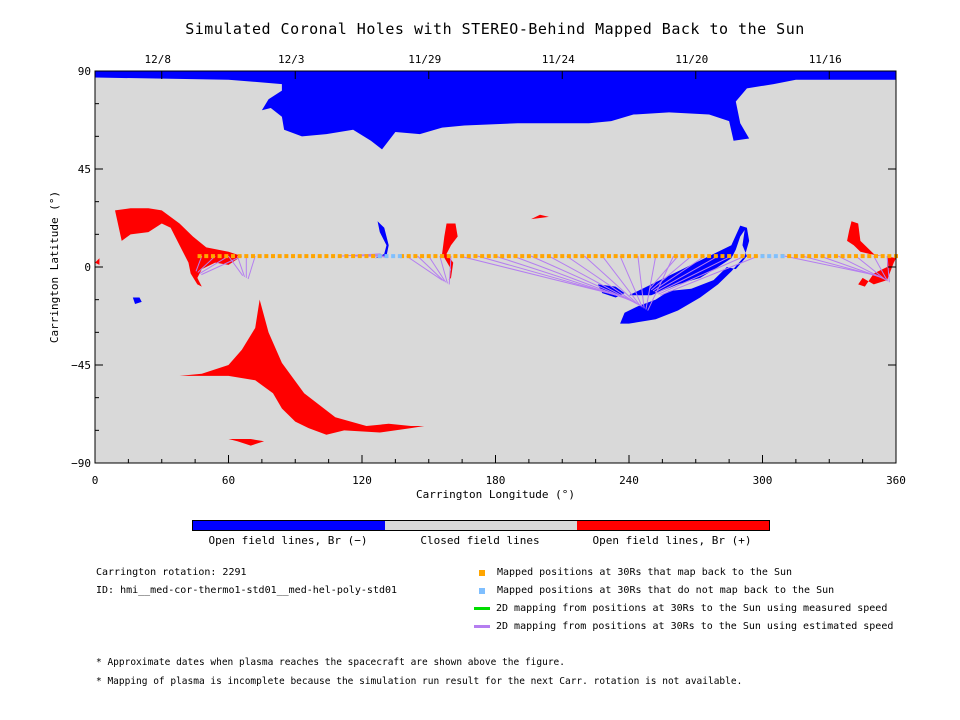 This screenshot has width=960, height=720. Describe the element at coordinates (84, 169) in the screenshot. I see `y-tick-label: 45` at that location.